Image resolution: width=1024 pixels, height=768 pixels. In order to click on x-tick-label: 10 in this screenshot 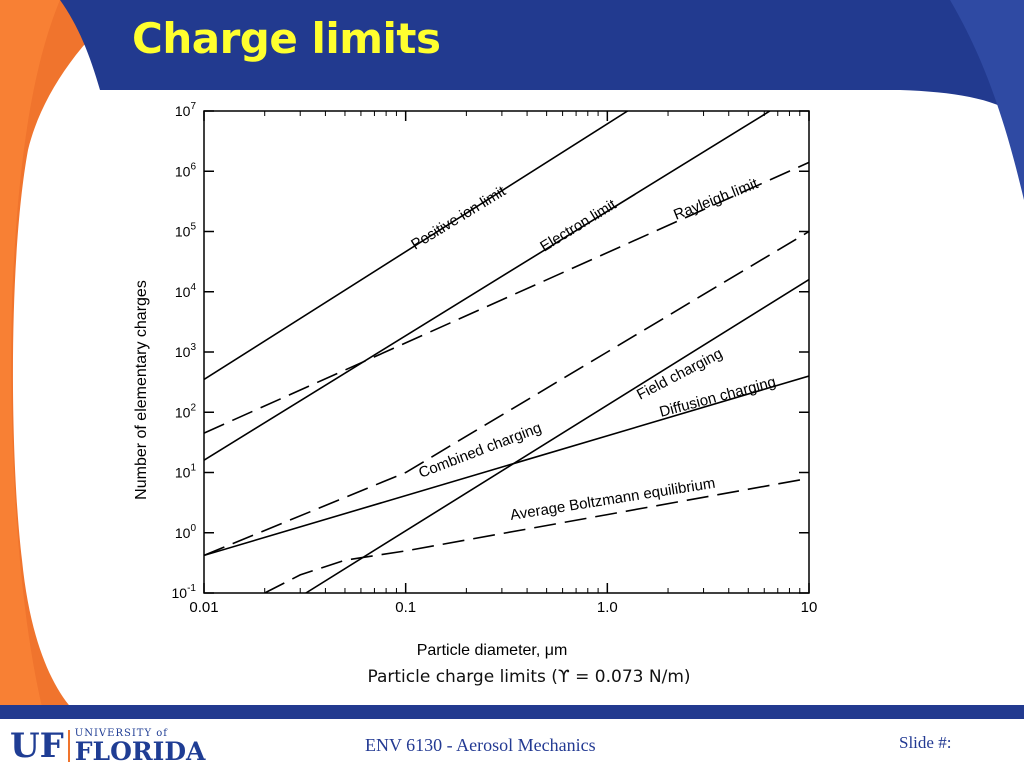, I will do `click(809, 607)`.